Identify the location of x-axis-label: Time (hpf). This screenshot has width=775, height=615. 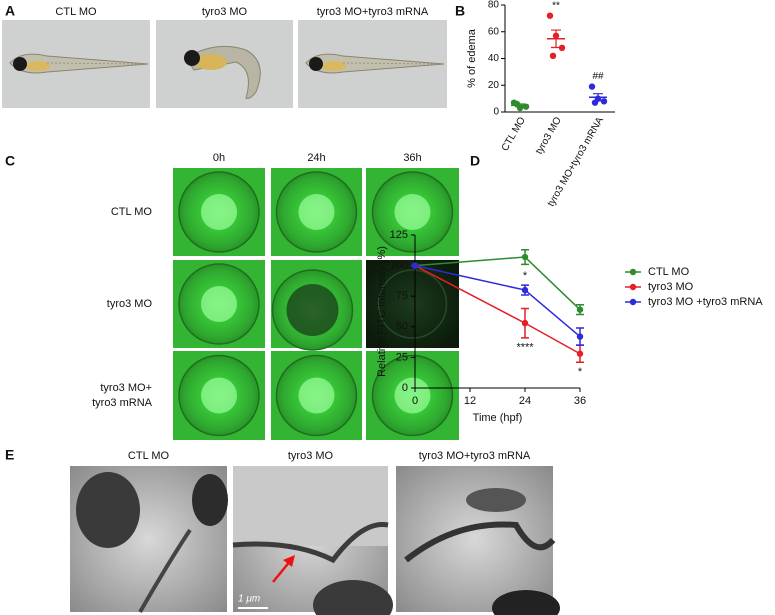
(498, 418).